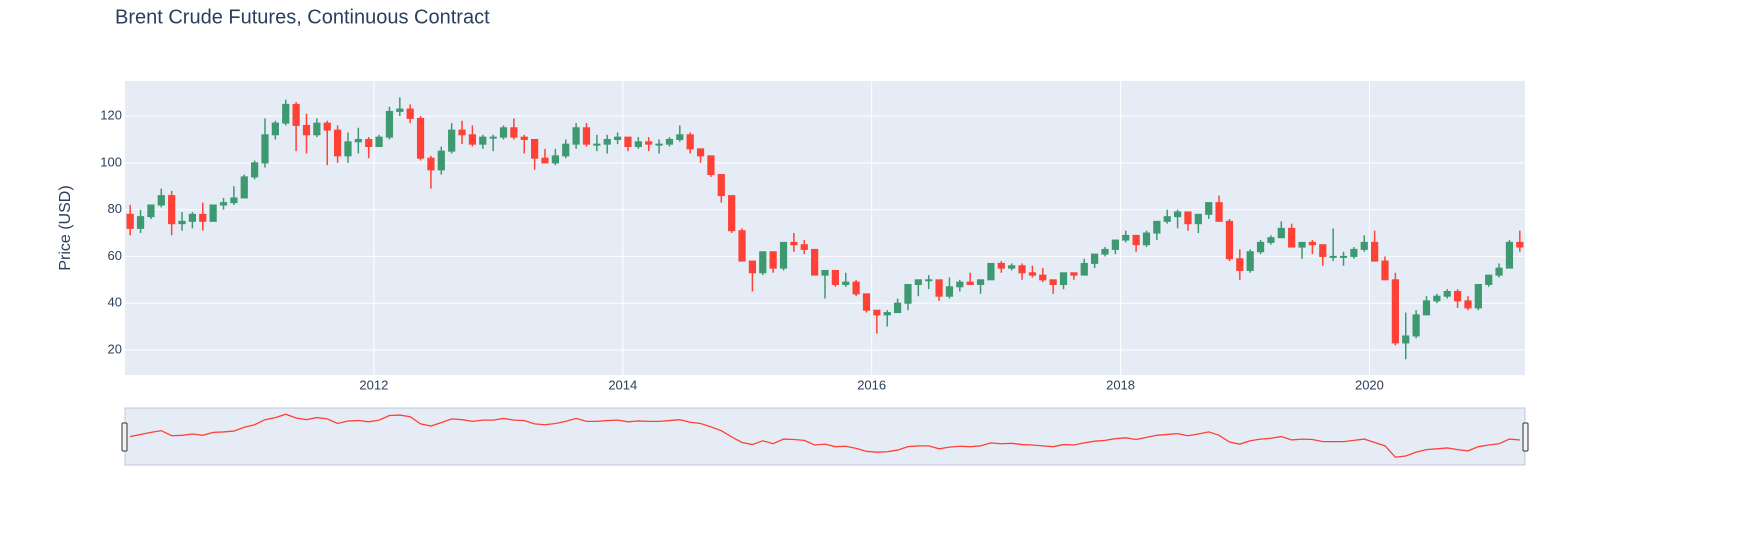  What do you see at coordinates (871, 384) in the screenshot?
I see `x-tick-label: 2016` at bounding box center [871, 384].